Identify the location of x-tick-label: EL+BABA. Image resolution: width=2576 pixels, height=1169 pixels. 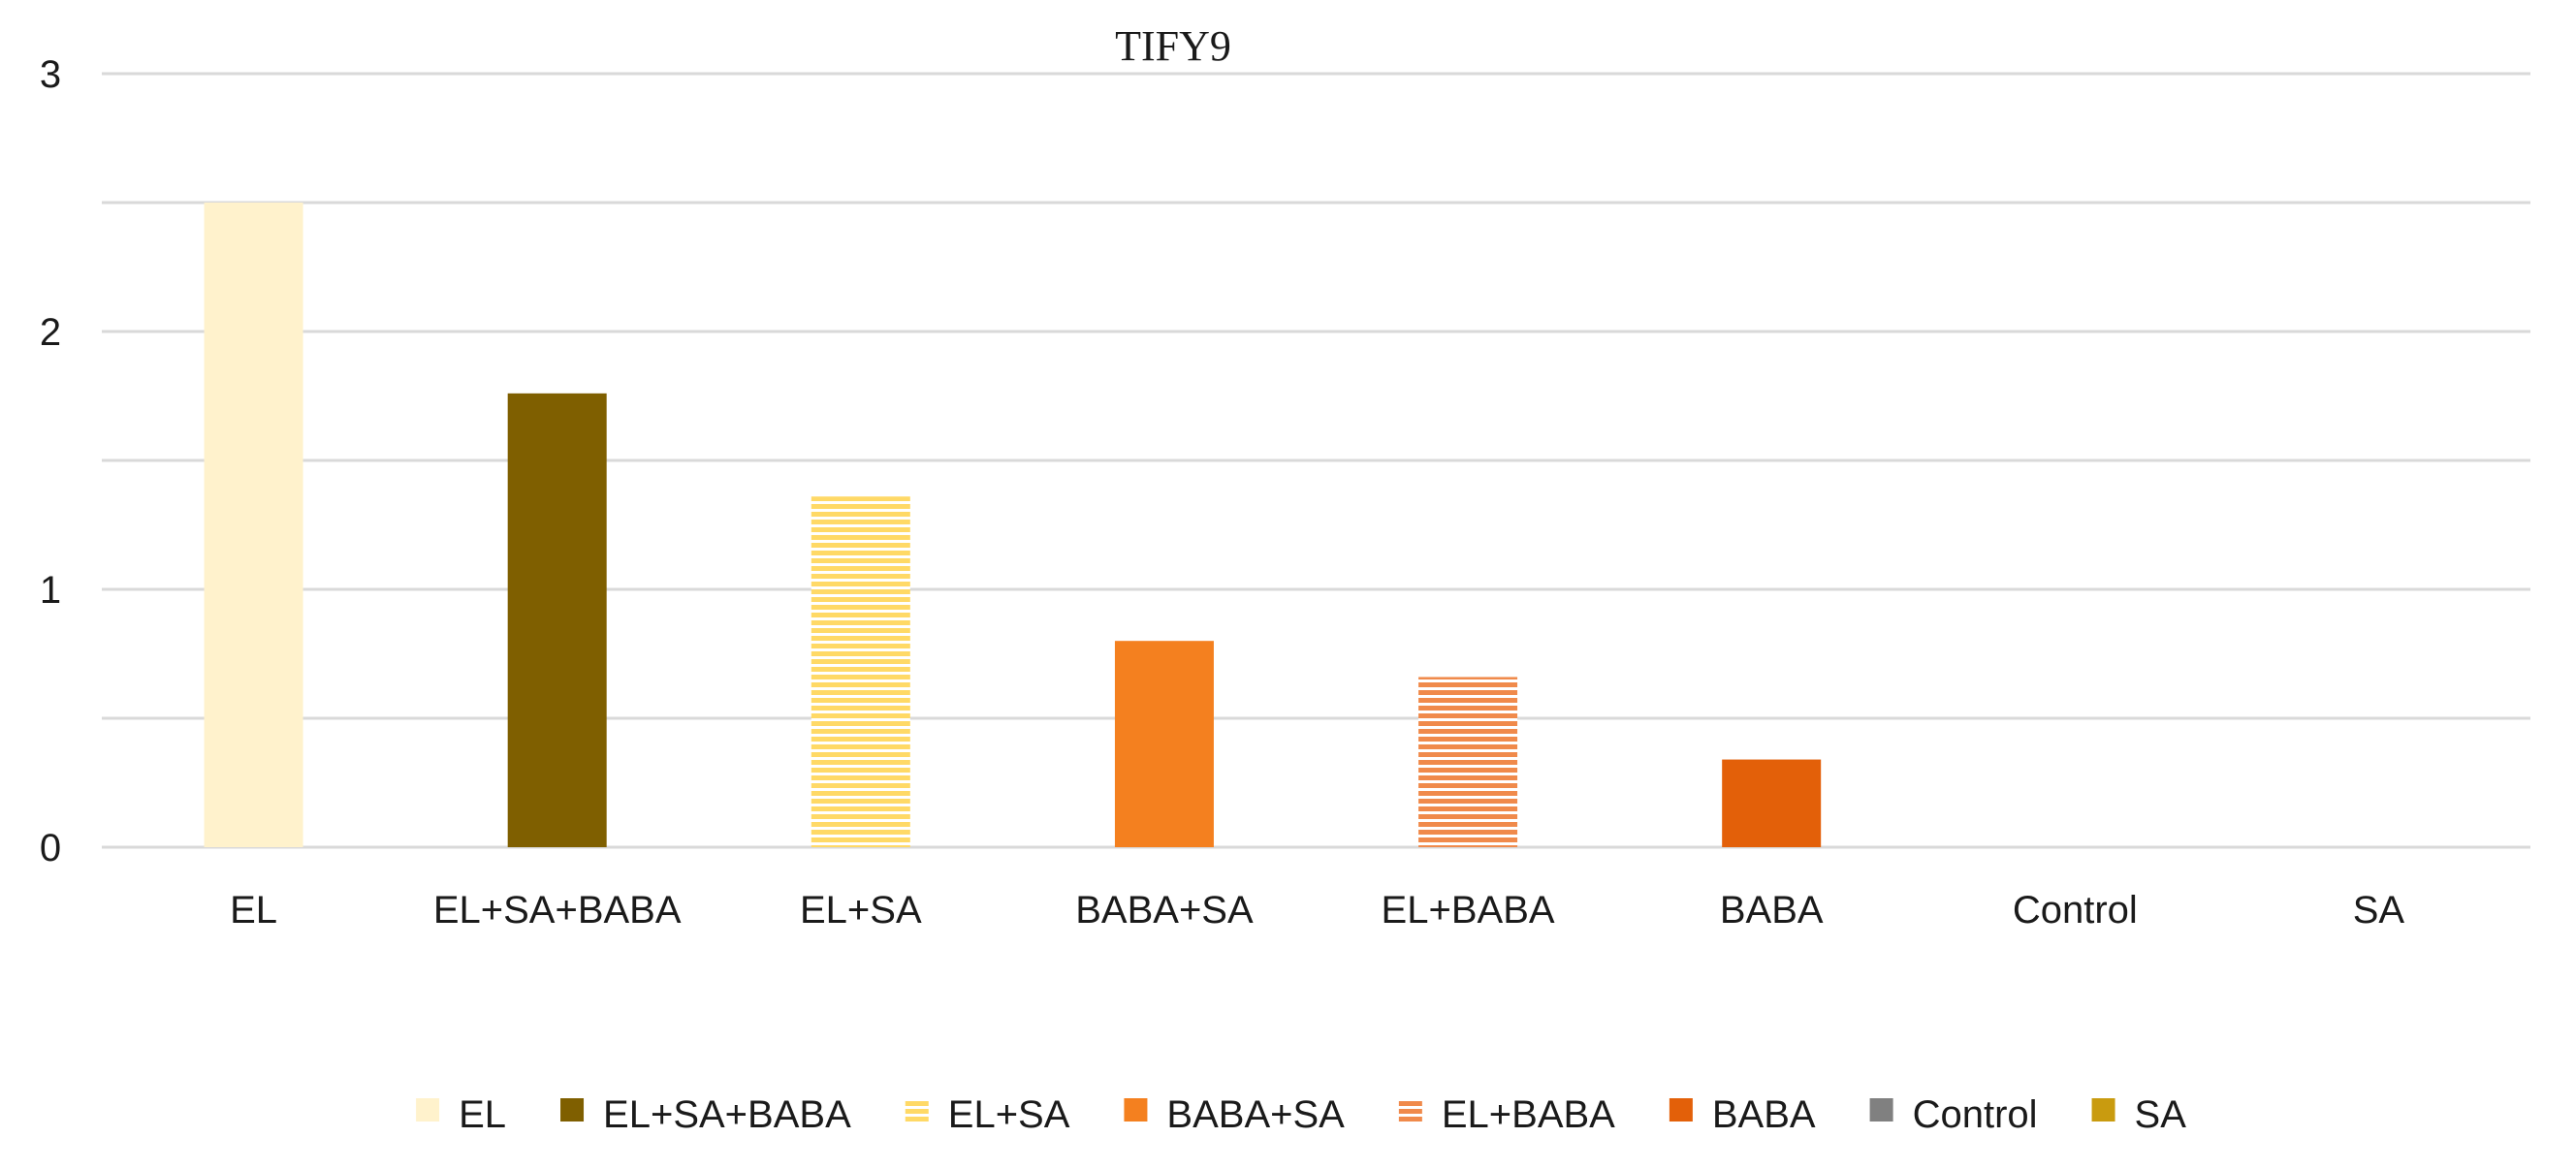
(1468, 910).